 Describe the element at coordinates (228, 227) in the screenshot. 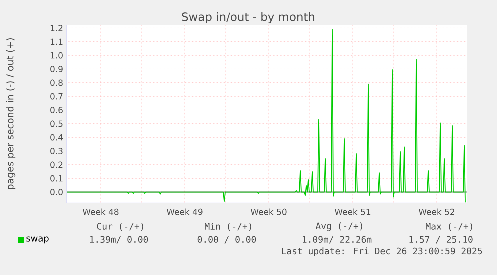

I see `text: Min (-/+)` at that location.